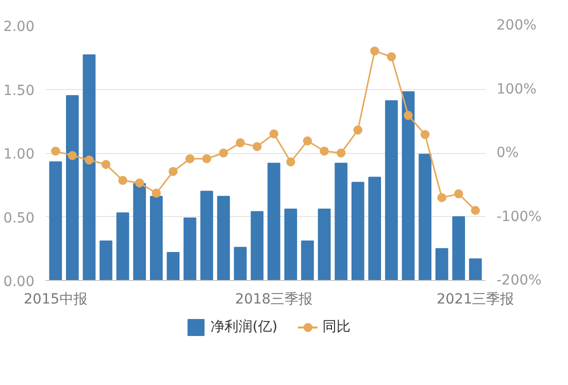 The height and width of the screenshot is (385, 568). What do you see at coordinates (516, 26) in the screenshot?
I see `y2-tick-label: 200%` at bounding box center [516, 26].